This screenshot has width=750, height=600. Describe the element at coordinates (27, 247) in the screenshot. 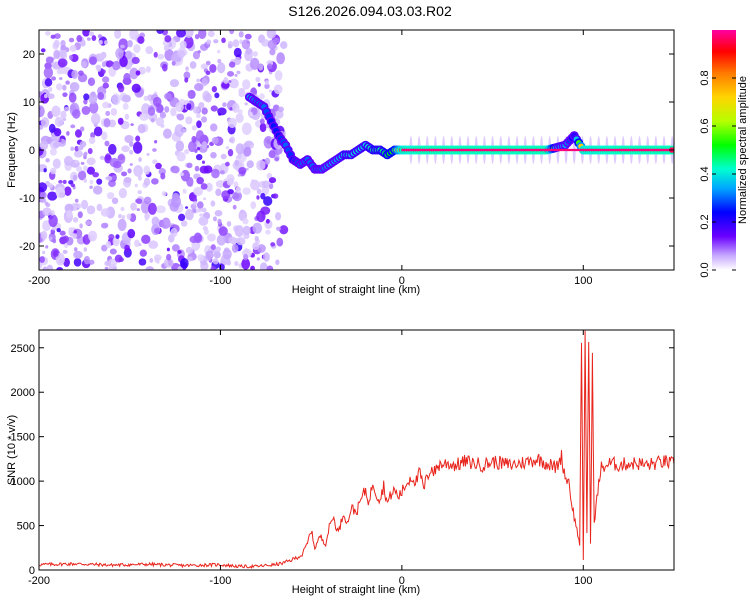

I see `y-tick-label: -20` at that location.